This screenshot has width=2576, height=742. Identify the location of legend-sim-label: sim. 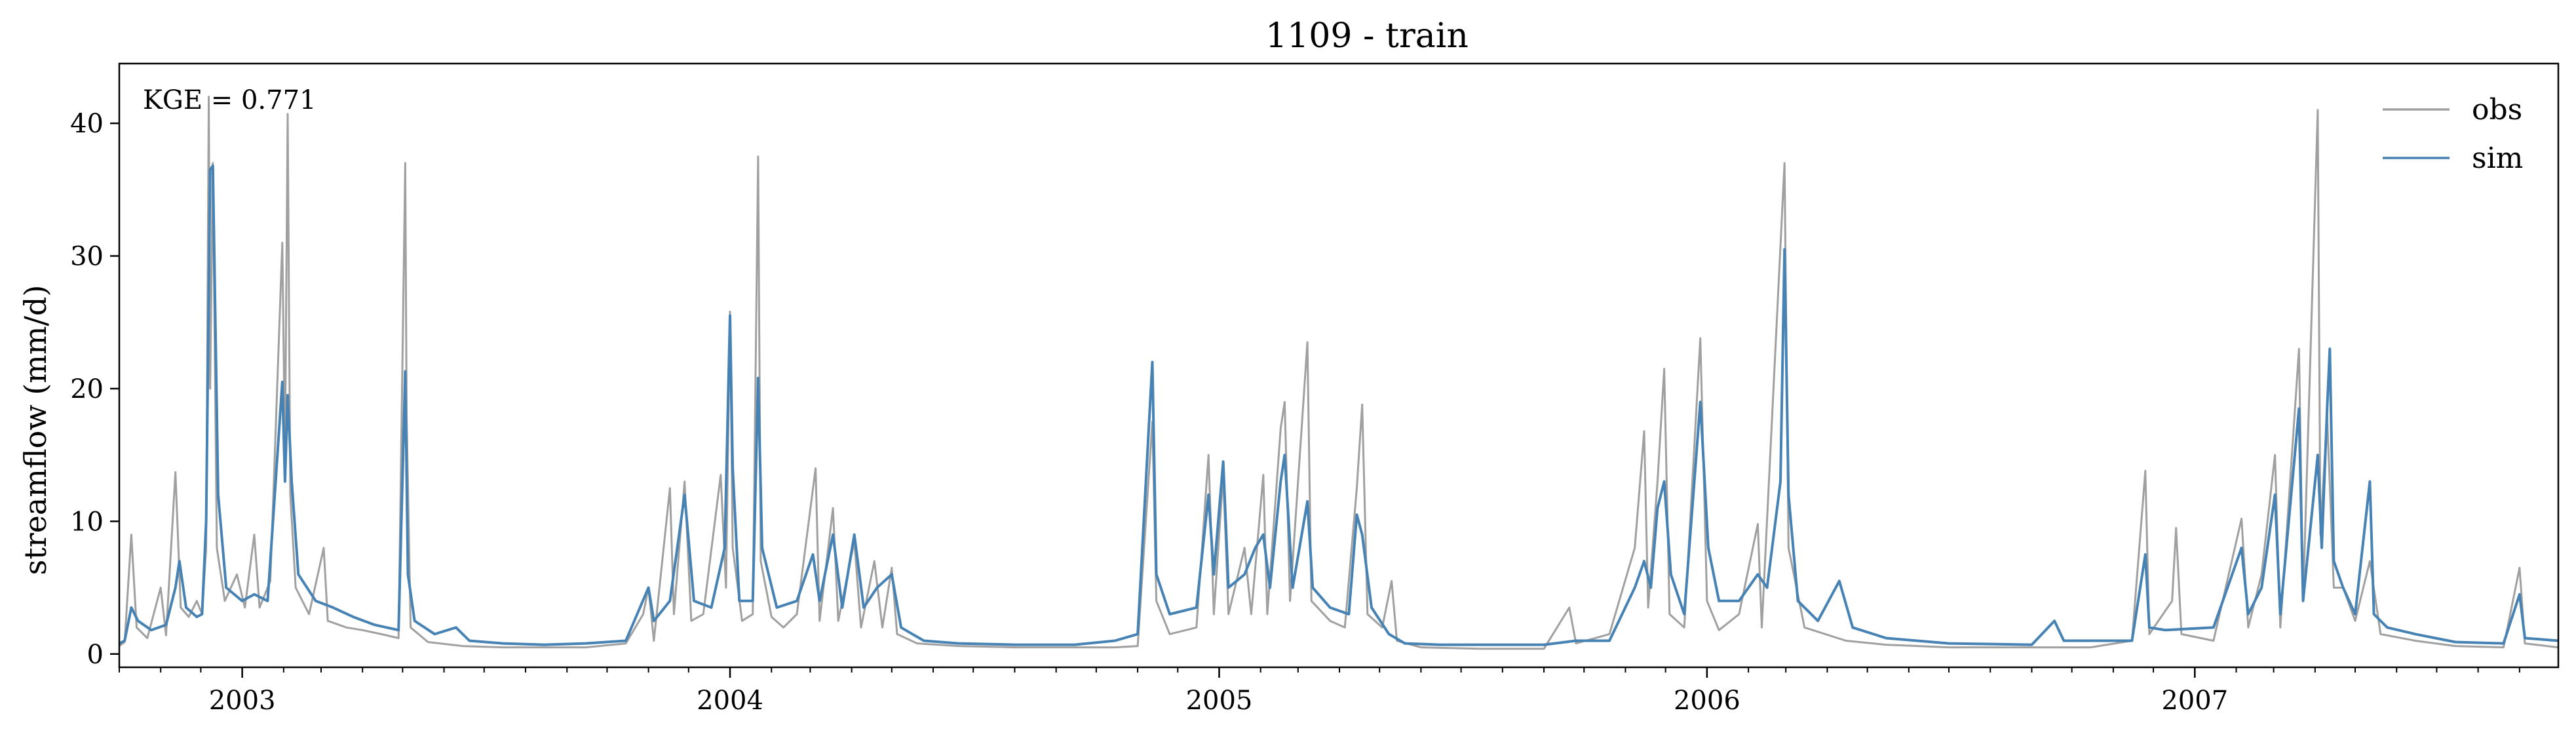
(2497, 158).